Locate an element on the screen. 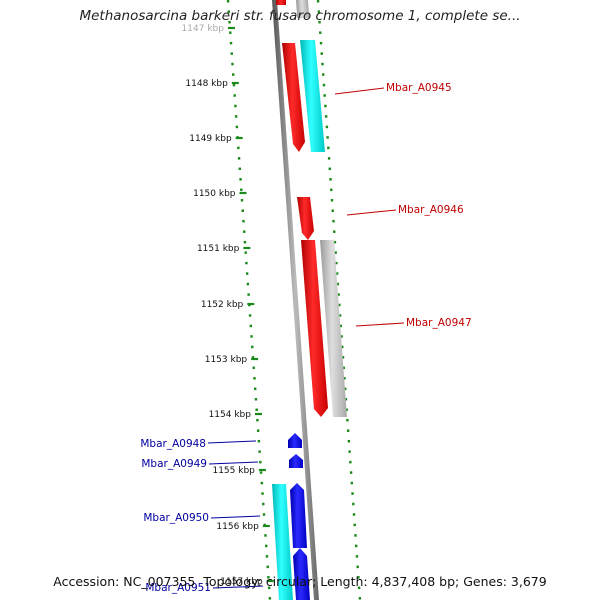  gene-mbar-a0948 is located at coordinates (295, 440).